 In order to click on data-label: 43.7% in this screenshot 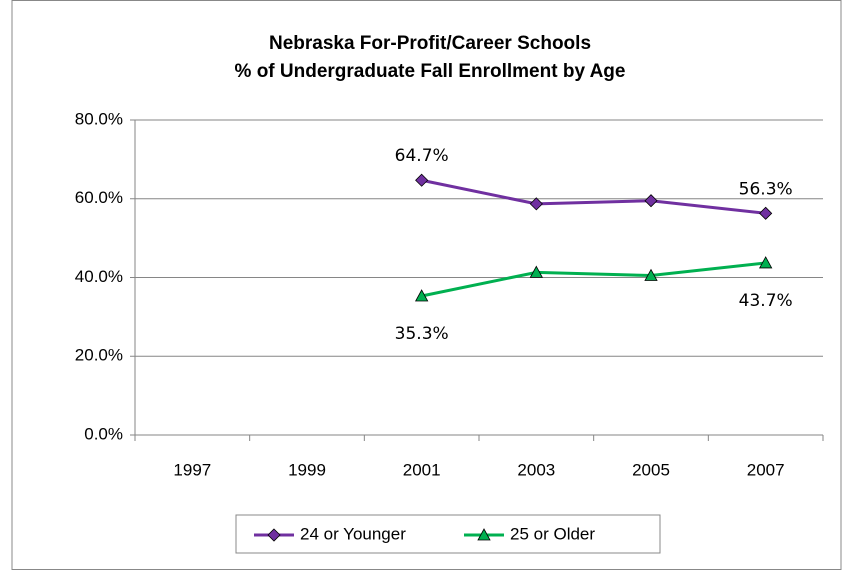, I will do `click(766, 301)`.